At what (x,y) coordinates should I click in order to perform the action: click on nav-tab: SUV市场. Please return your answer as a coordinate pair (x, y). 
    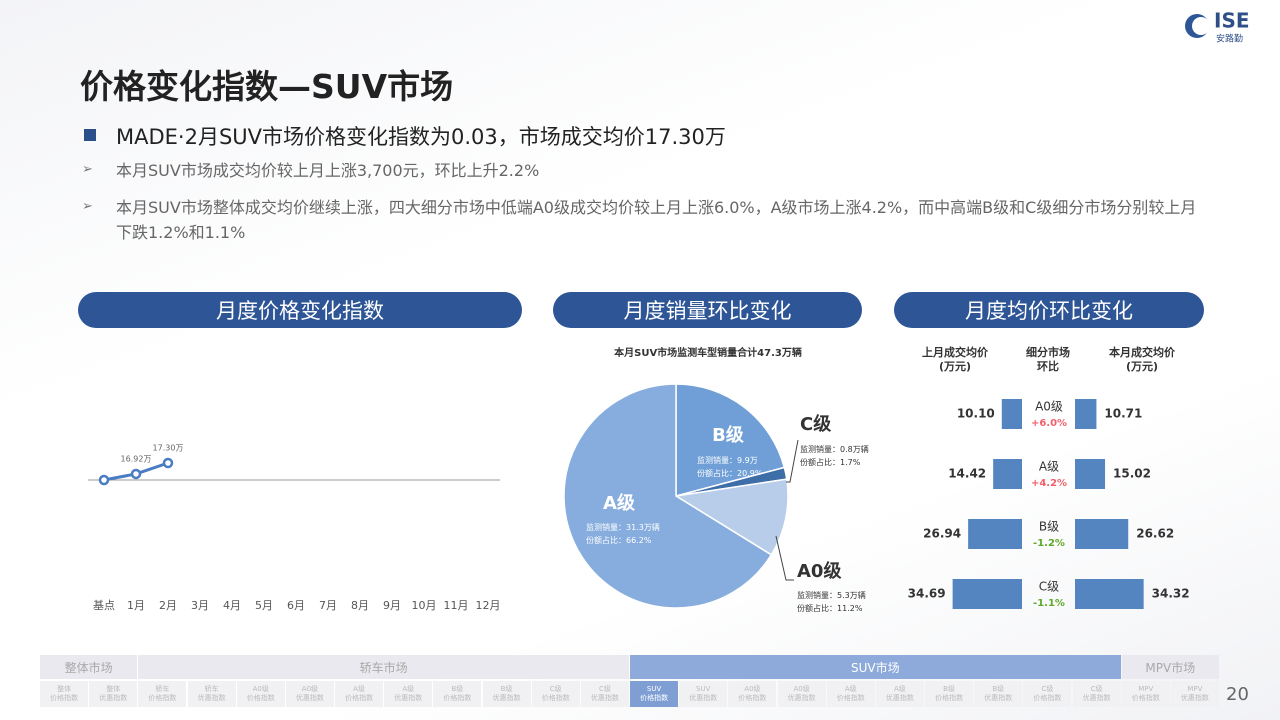
    Looking at the image, I should click on (875, 667).